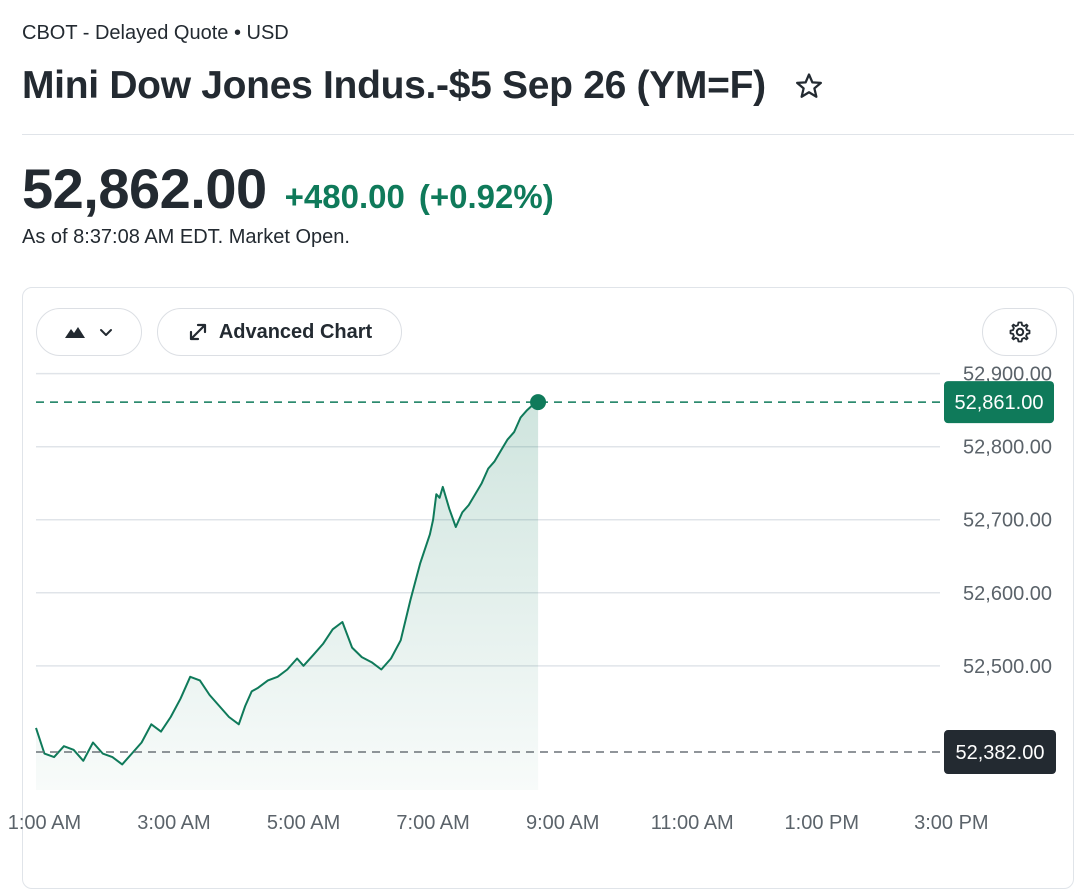 Image resolution: width=1086 pixels, height=889 pixels. I want to click on previous-close-badge, so click(1000, 752).